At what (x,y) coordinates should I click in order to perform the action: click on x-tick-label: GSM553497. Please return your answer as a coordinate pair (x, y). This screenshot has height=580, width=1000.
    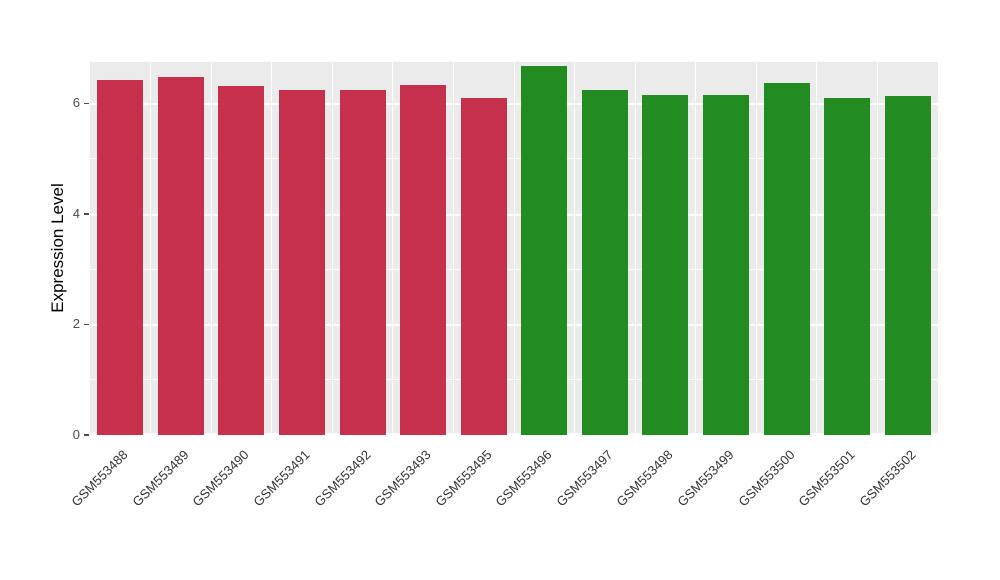
    Looking at the image, I should click on (584, 478).